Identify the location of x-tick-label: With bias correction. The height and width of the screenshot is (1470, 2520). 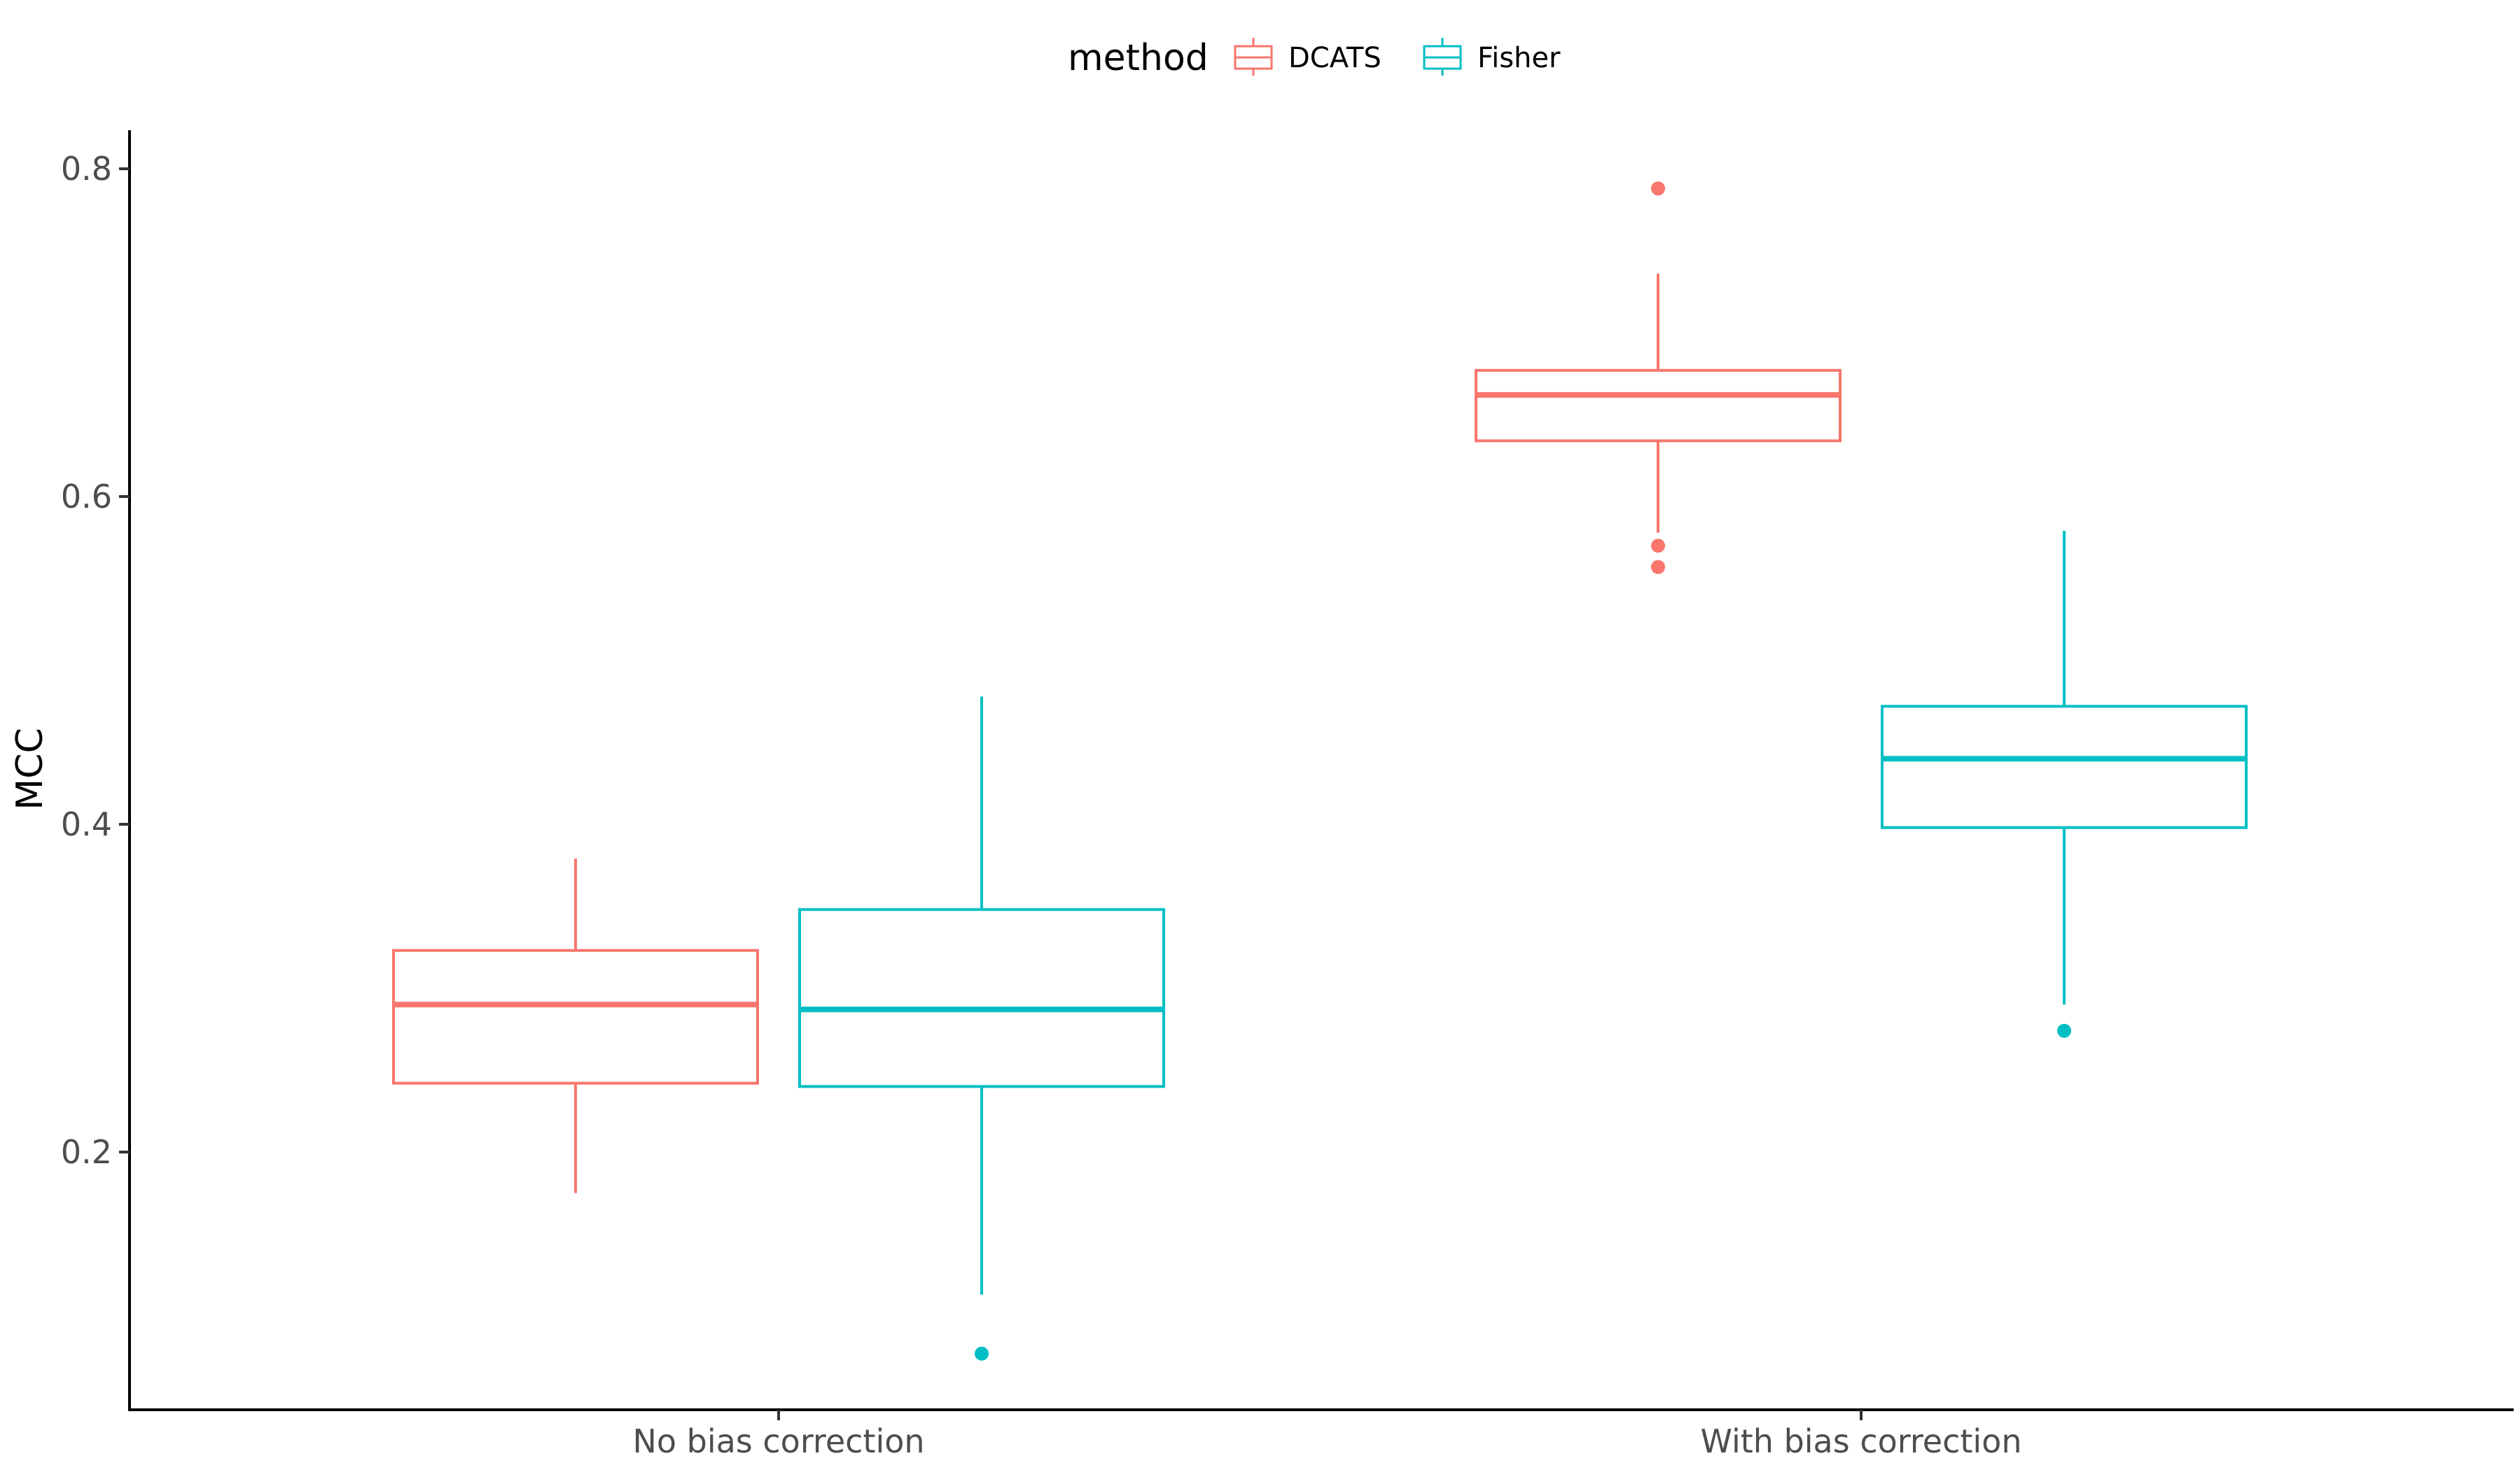
(1862, 1441).